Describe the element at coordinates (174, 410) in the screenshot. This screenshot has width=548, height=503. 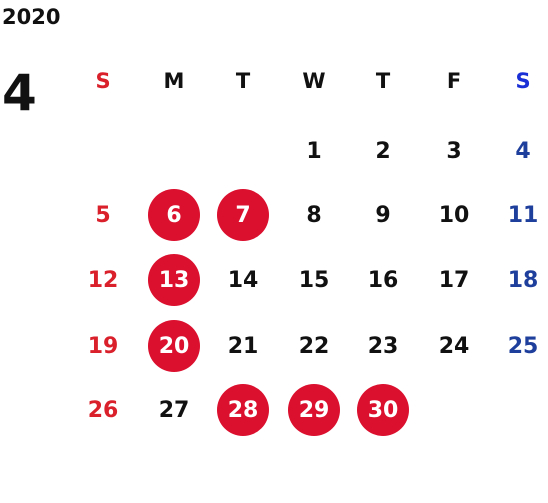
I see `day-cell: 27` at that location.